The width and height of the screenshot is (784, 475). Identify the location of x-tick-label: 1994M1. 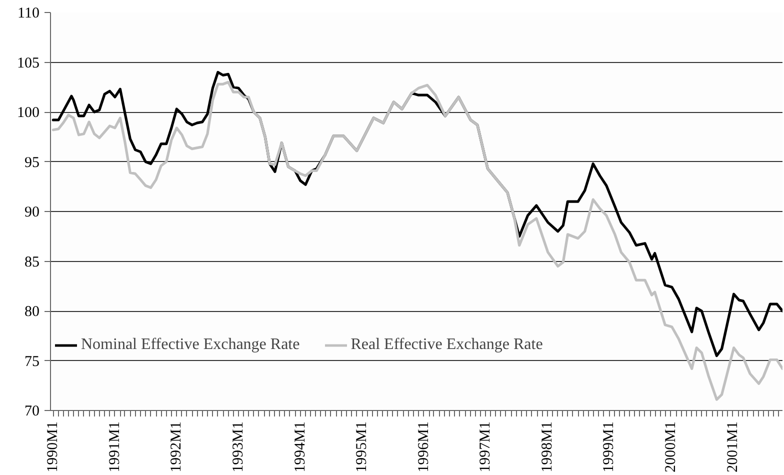
(300, 446).